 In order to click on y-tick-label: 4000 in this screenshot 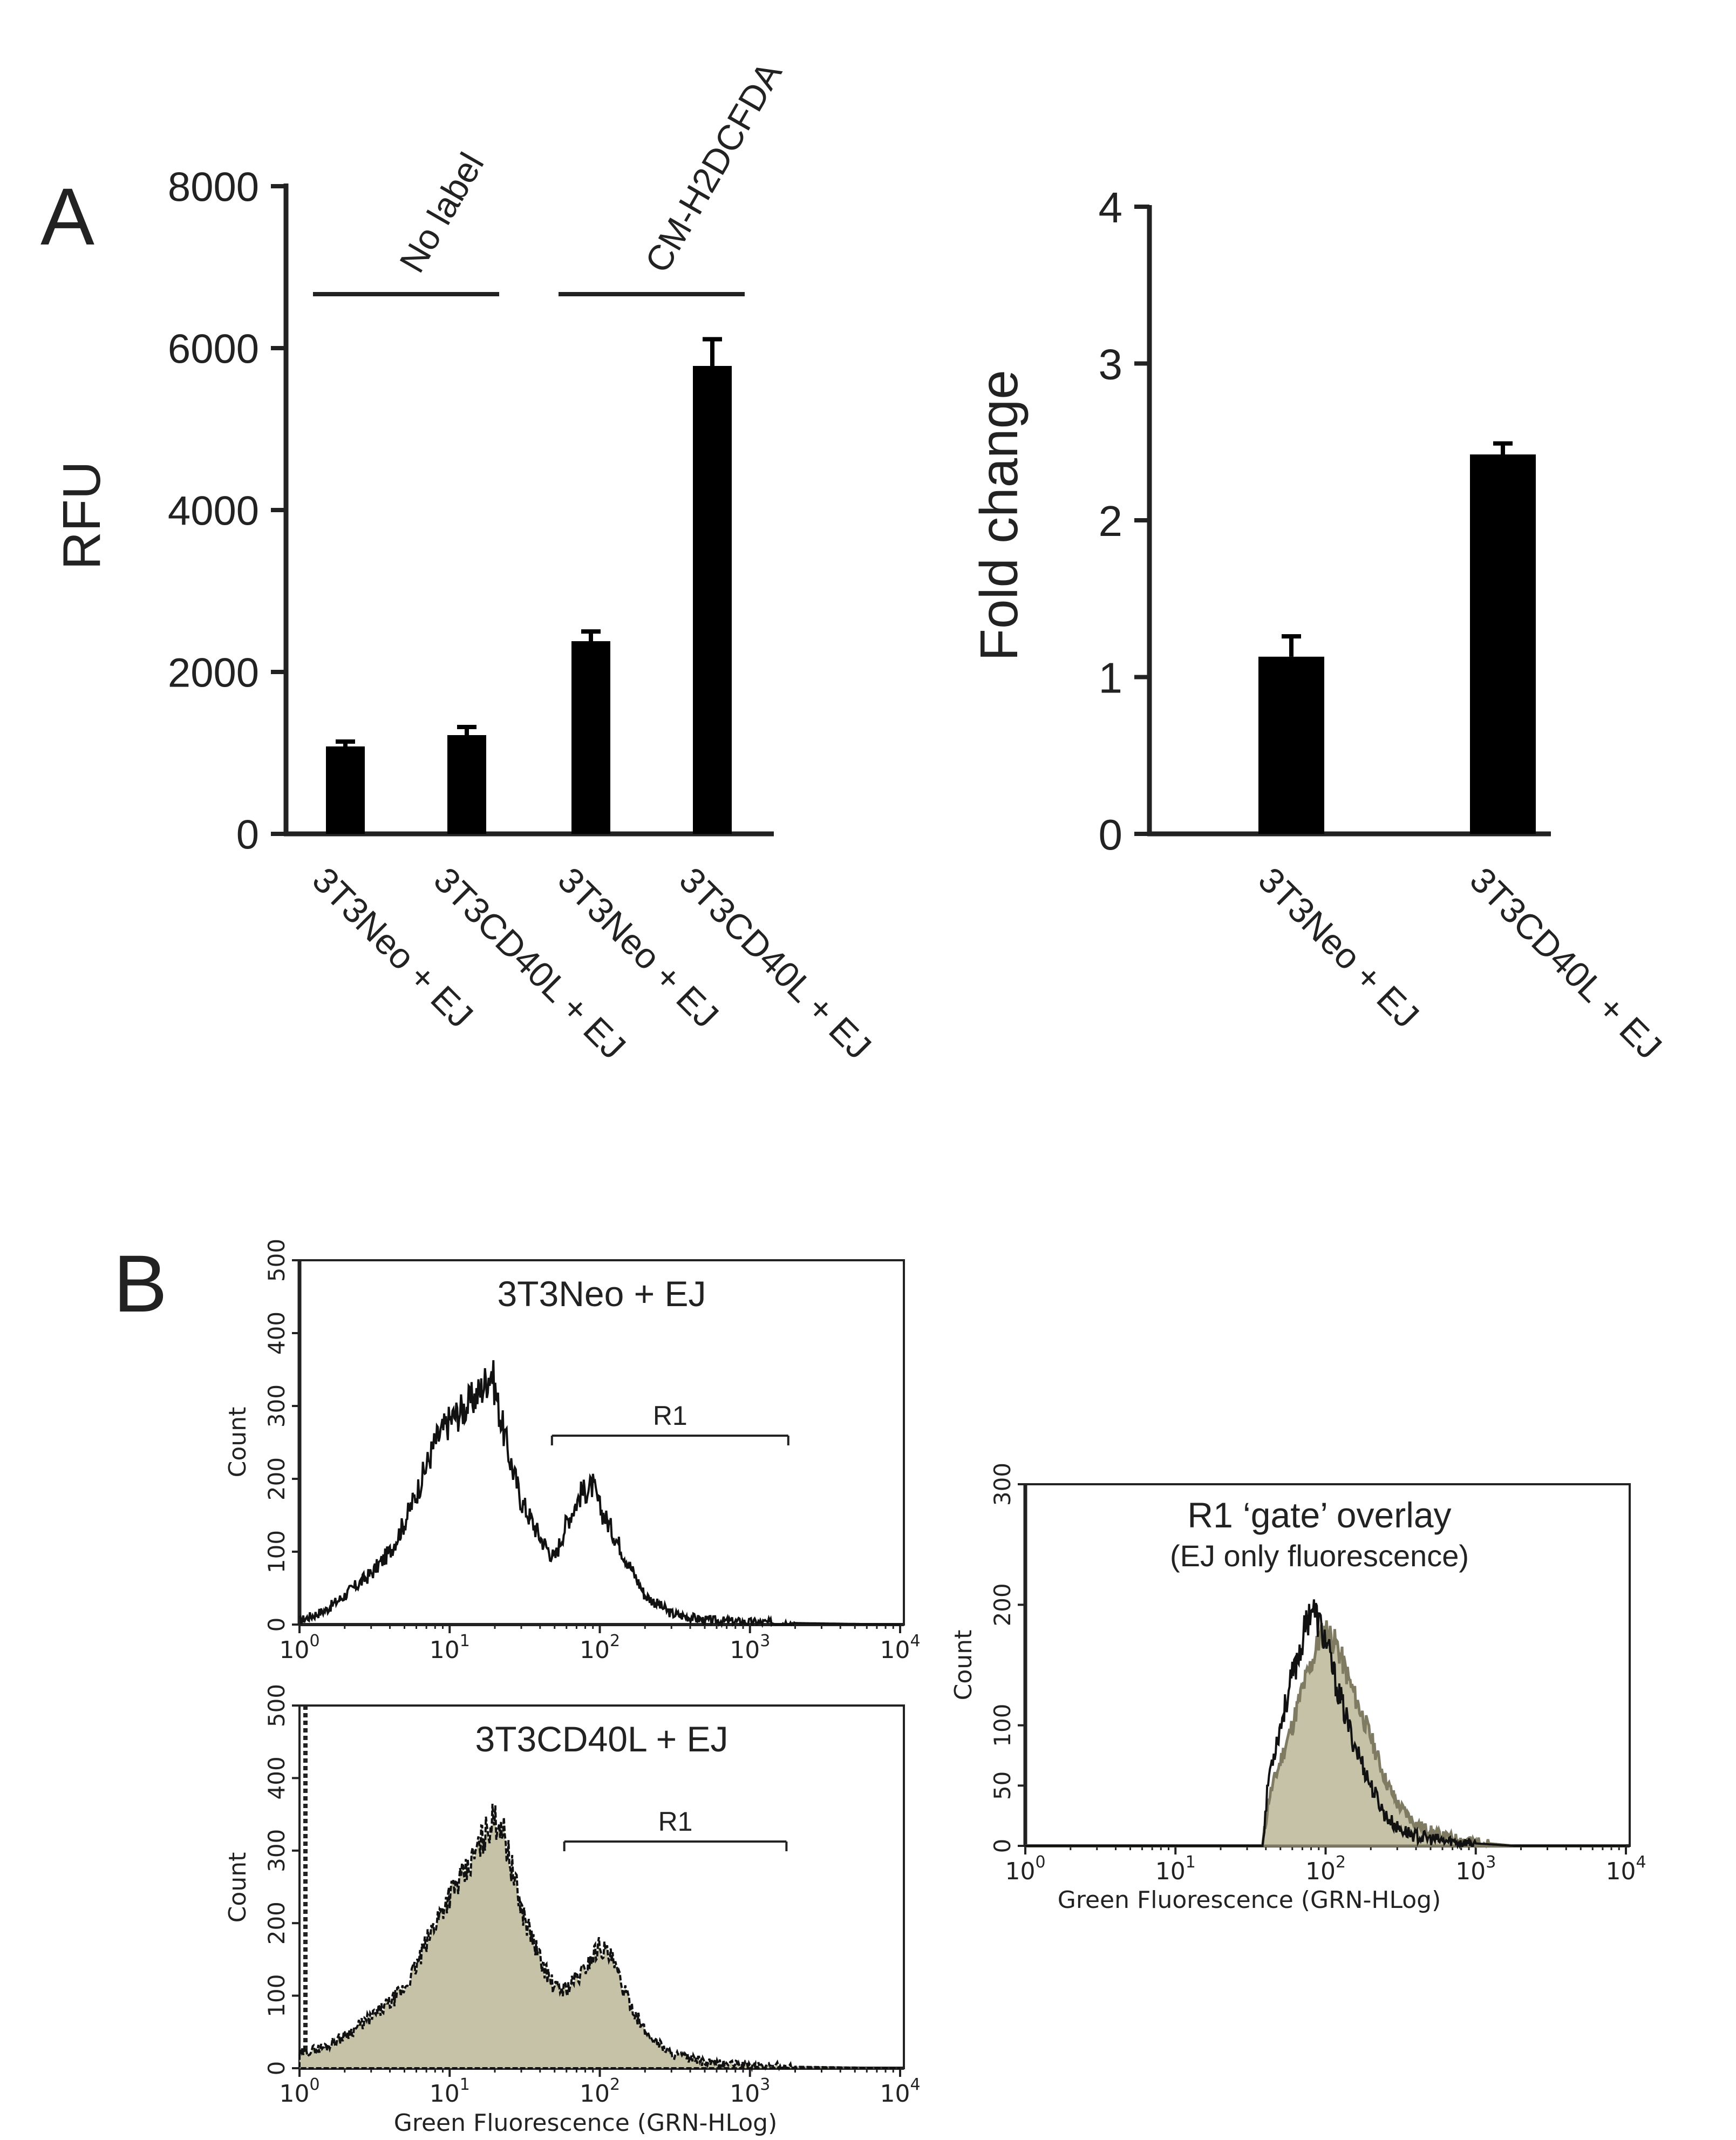, I will do `click(213, 511)`.